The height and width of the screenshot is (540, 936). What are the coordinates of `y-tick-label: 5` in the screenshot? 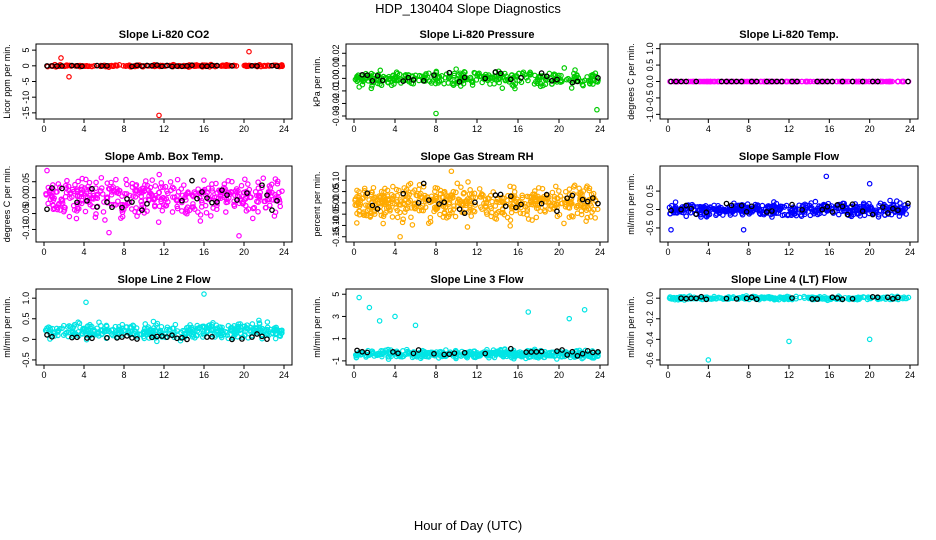 It's located at (336, 294).